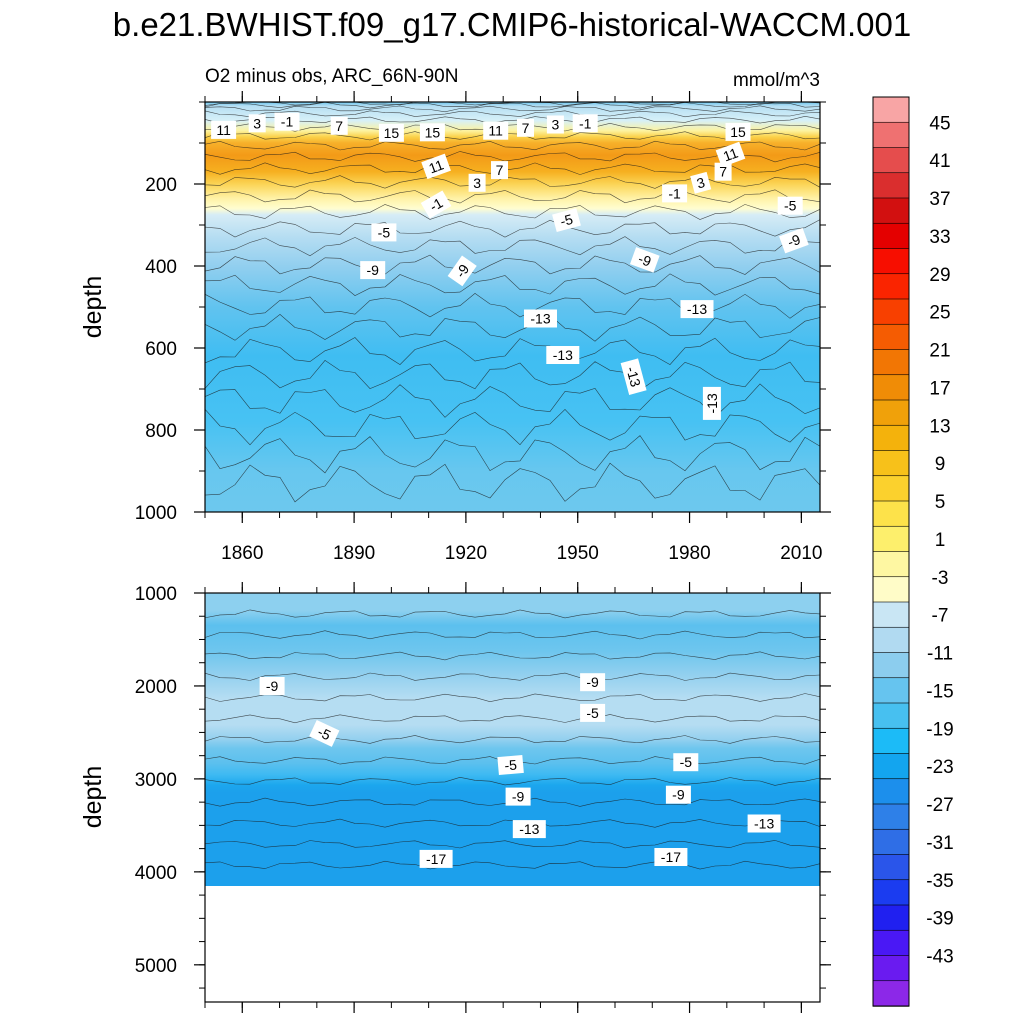  I want to click on colorbar-label: 17, so click(939, 388).